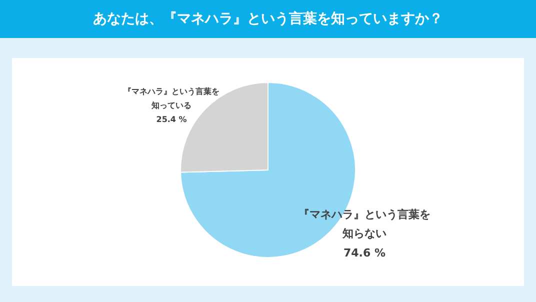 The width and height of the screenshot is (536, 302). What do you see at coordinates (172, 98) in the screenshot?
I see `slice-label: 『マネハラ』という言葉を知っている` at bounding box center [172, 98].